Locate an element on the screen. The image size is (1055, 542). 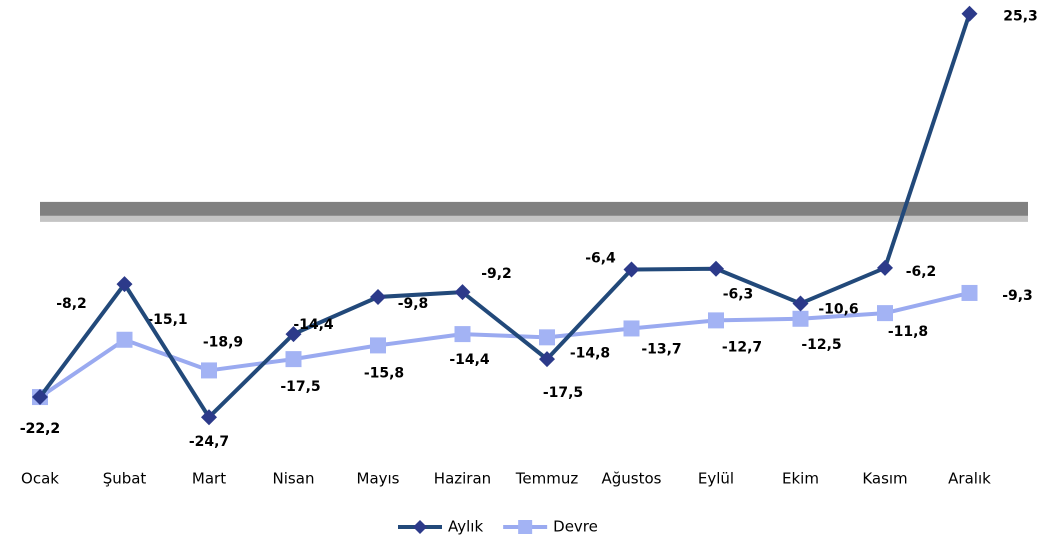
x-tick-label: Mart is located at coordinates (209, 479).